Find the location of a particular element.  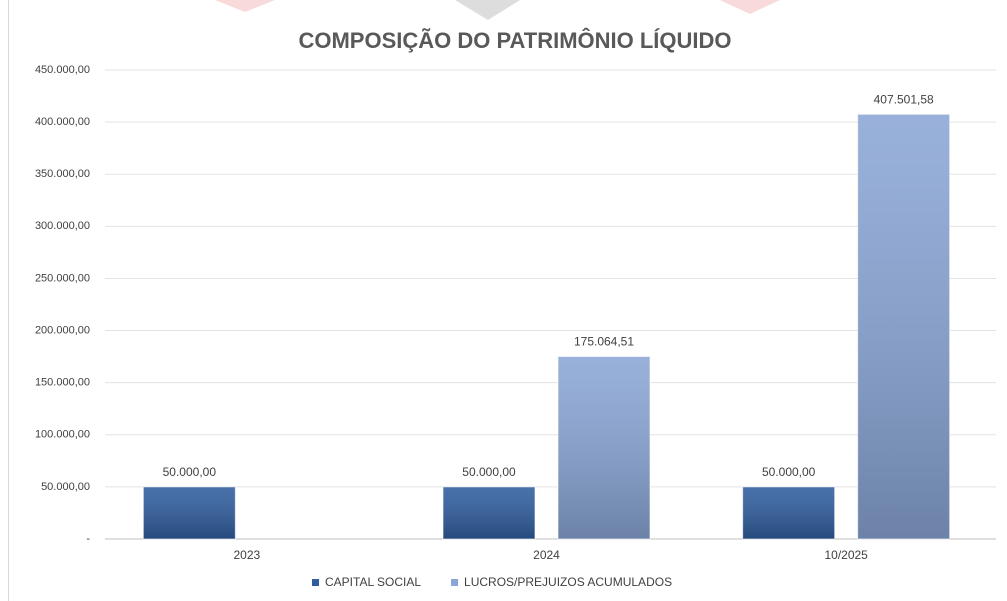

chart-title: COMPOSIÇÃO DO PATRIMÔNIO LÍQUIDO is located at coordinates (514, 40).